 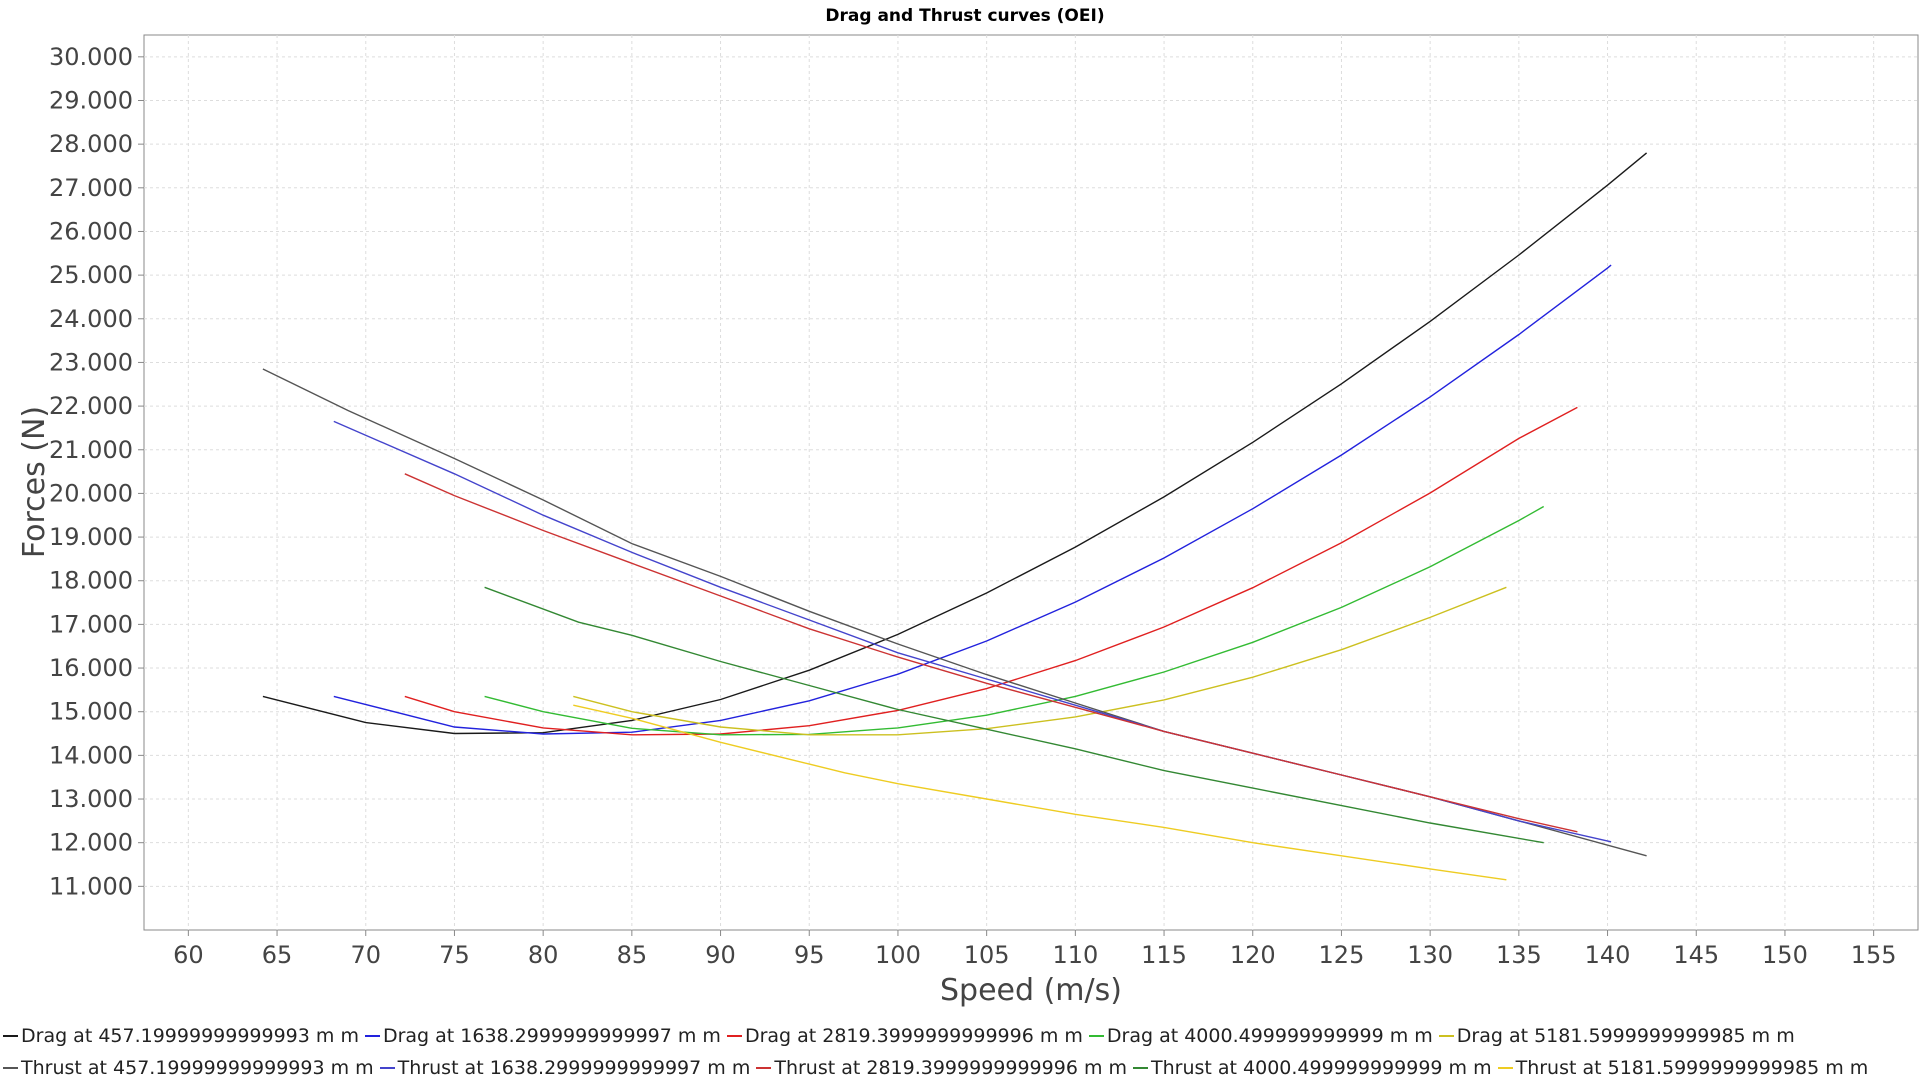 I want to click on y-tick-label: 27.000, so click(x=91, y=188).